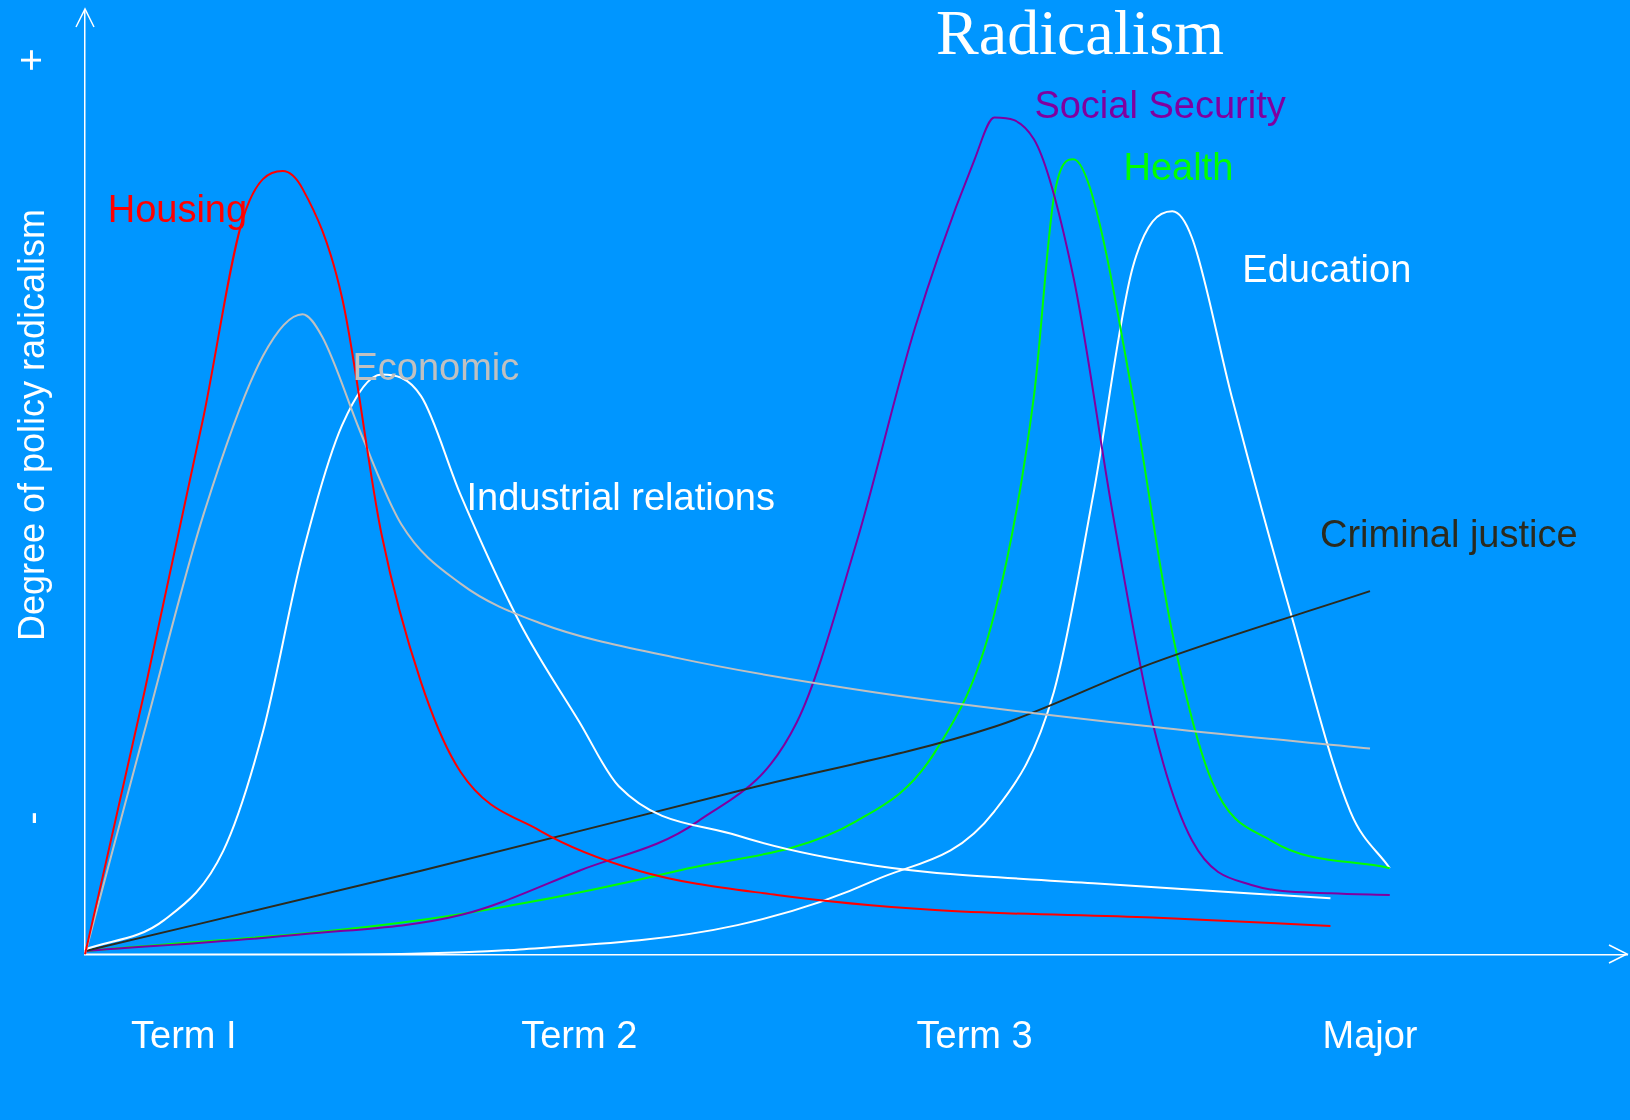 The height and width of the screenshot is (1120, 1630). Describe the element at coordinates (1327, 268) in the screenshot. I see `series-label: Education` at that location.